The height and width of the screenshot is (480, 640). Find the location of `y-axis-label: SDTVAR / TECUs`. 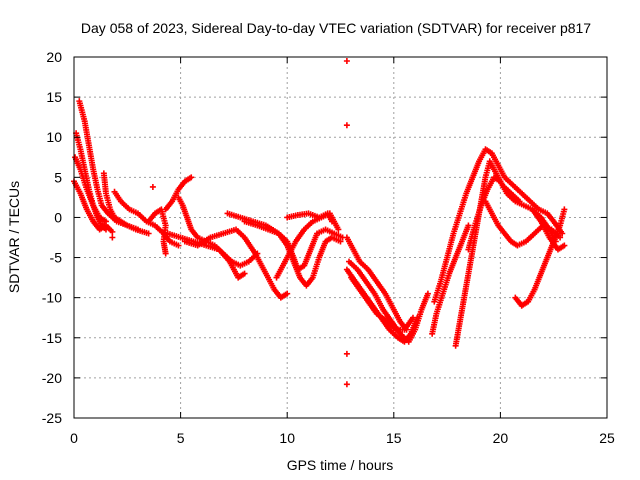

y-axis-label: SDTVAR / TECUs is located at coordinates (14, 237).